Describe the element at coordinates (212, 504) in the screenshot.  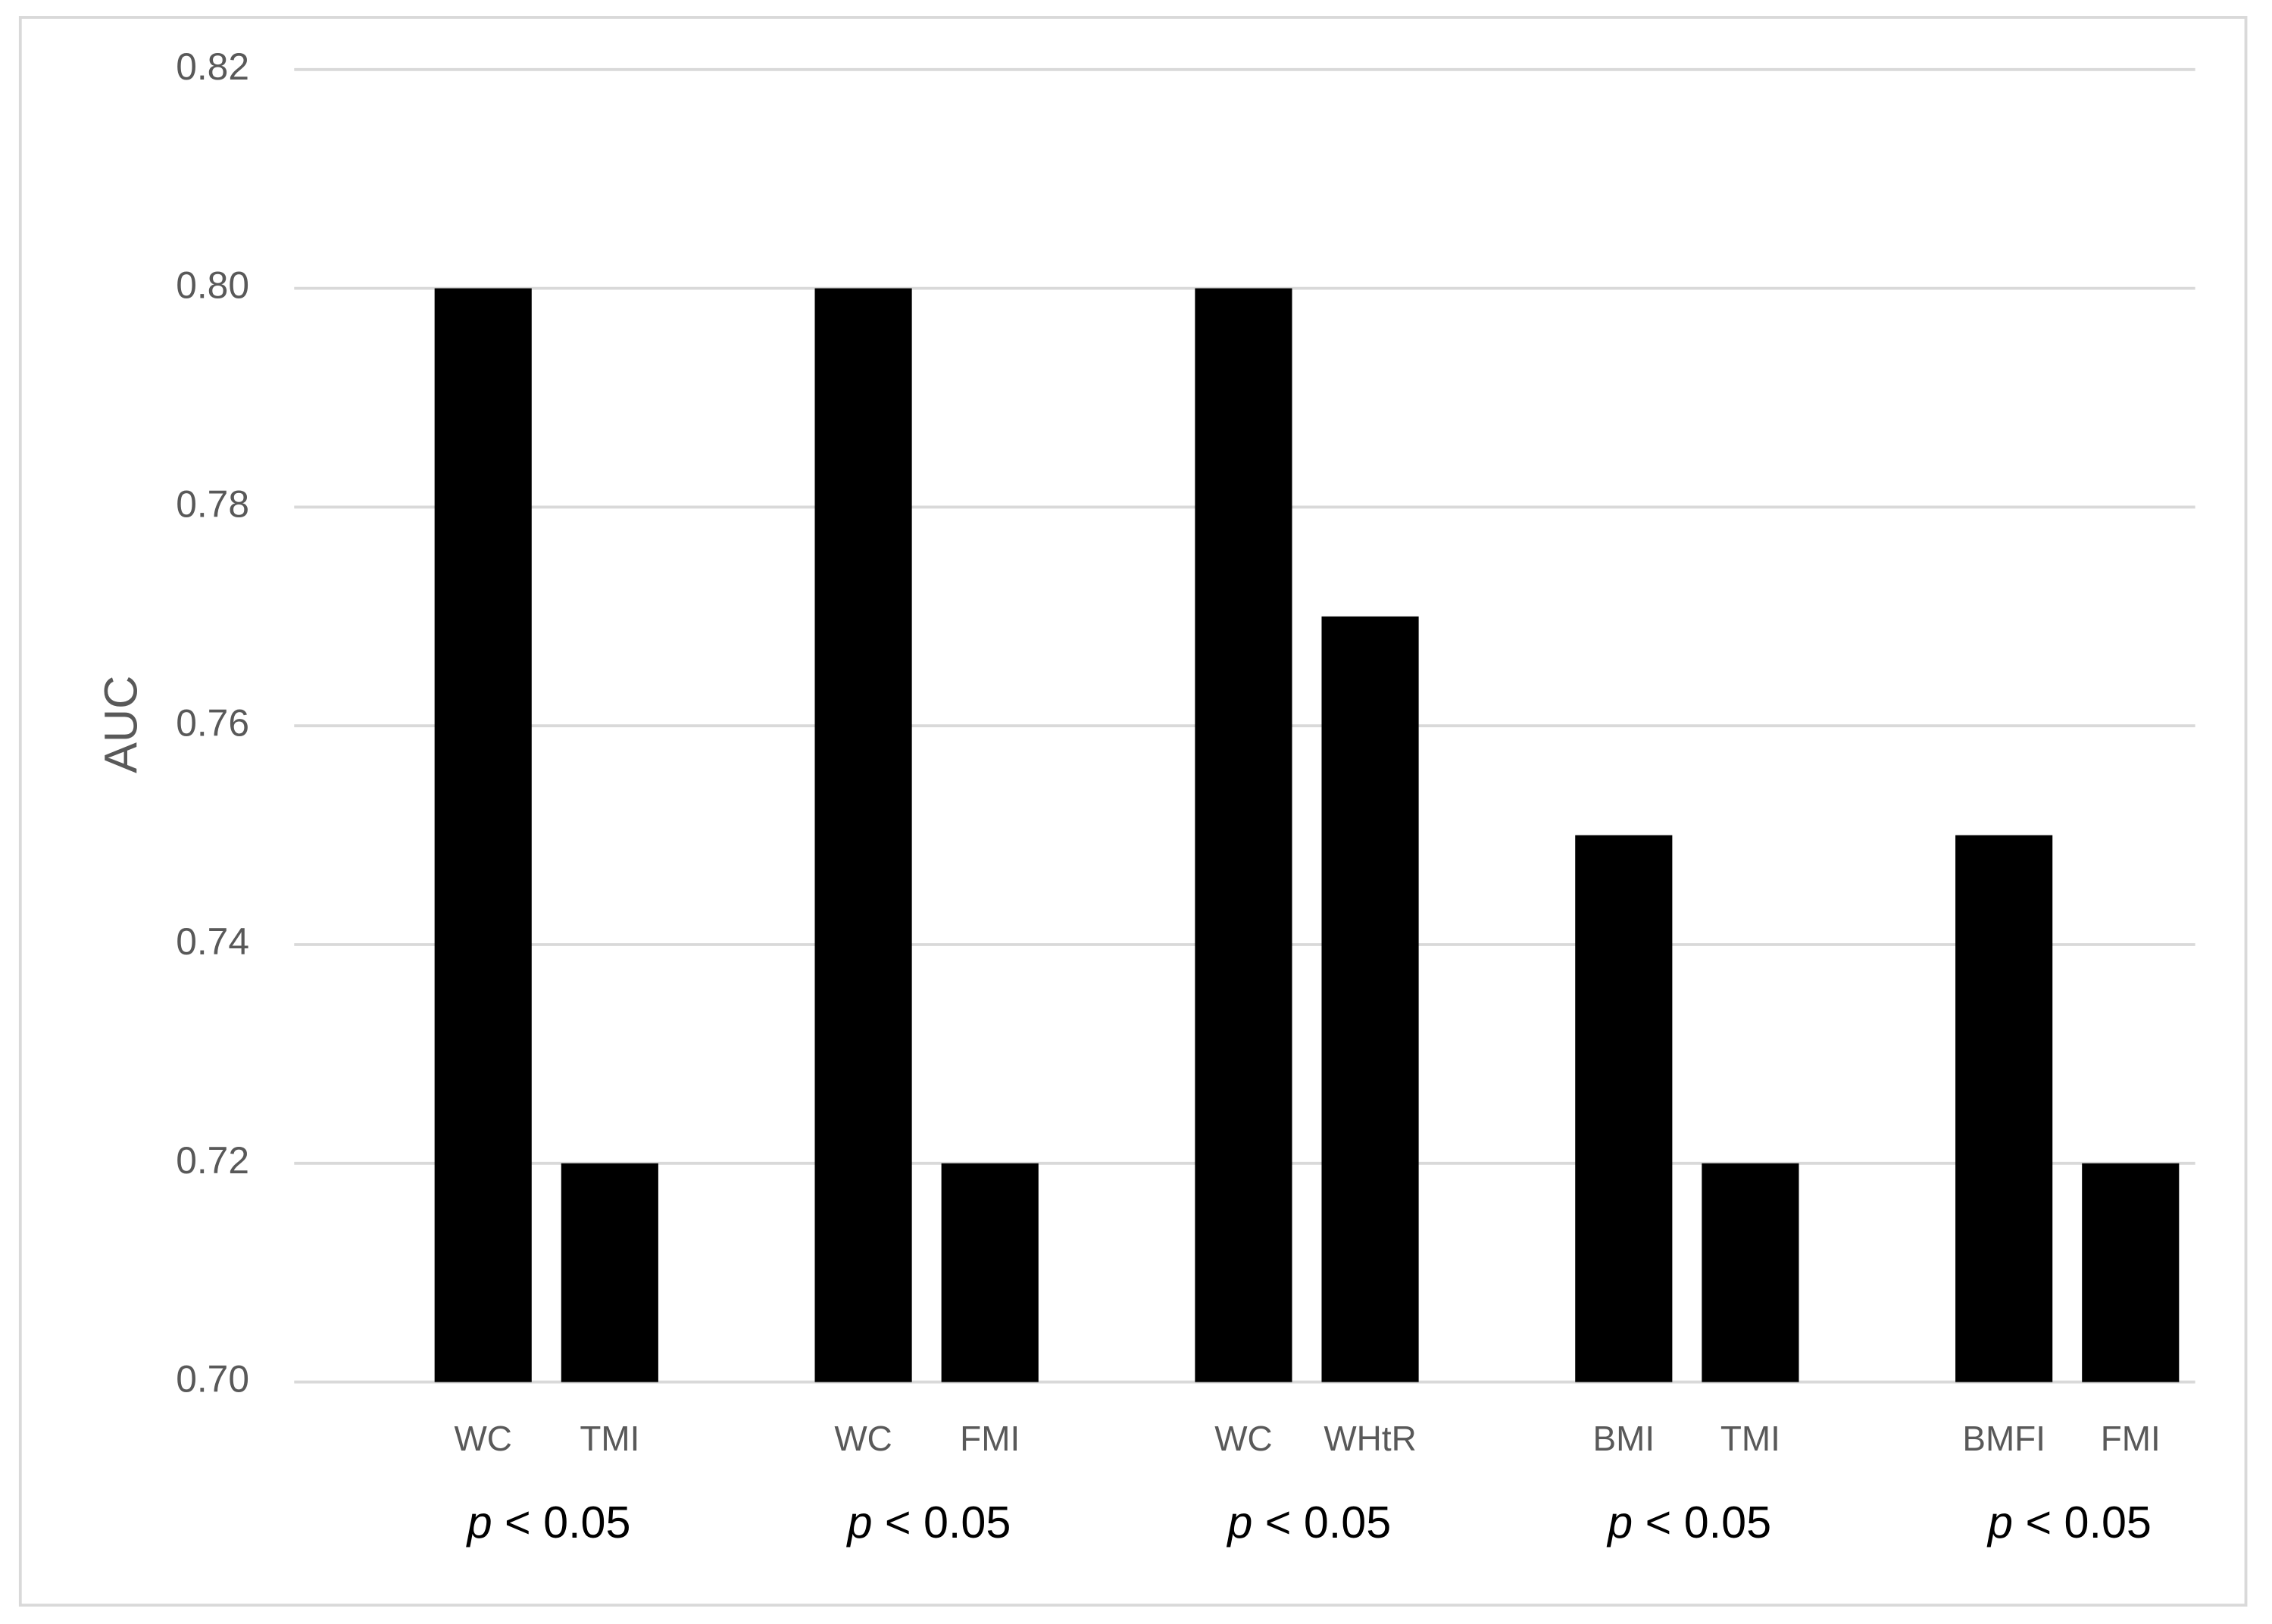
I see `y-tick-label: 0.78` at that location.